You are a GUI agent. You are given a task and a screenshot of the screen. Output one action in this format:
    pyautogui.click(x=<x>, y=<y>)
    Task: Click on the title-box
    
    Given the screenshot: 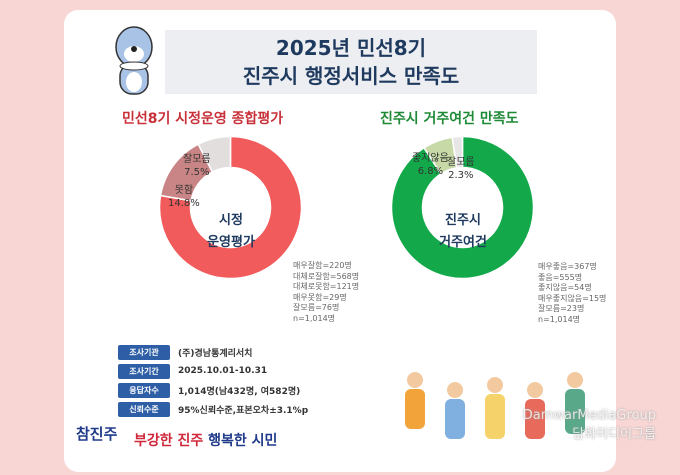 What is the action you would take?
    pyautogui.click(x=351, y=62)
    